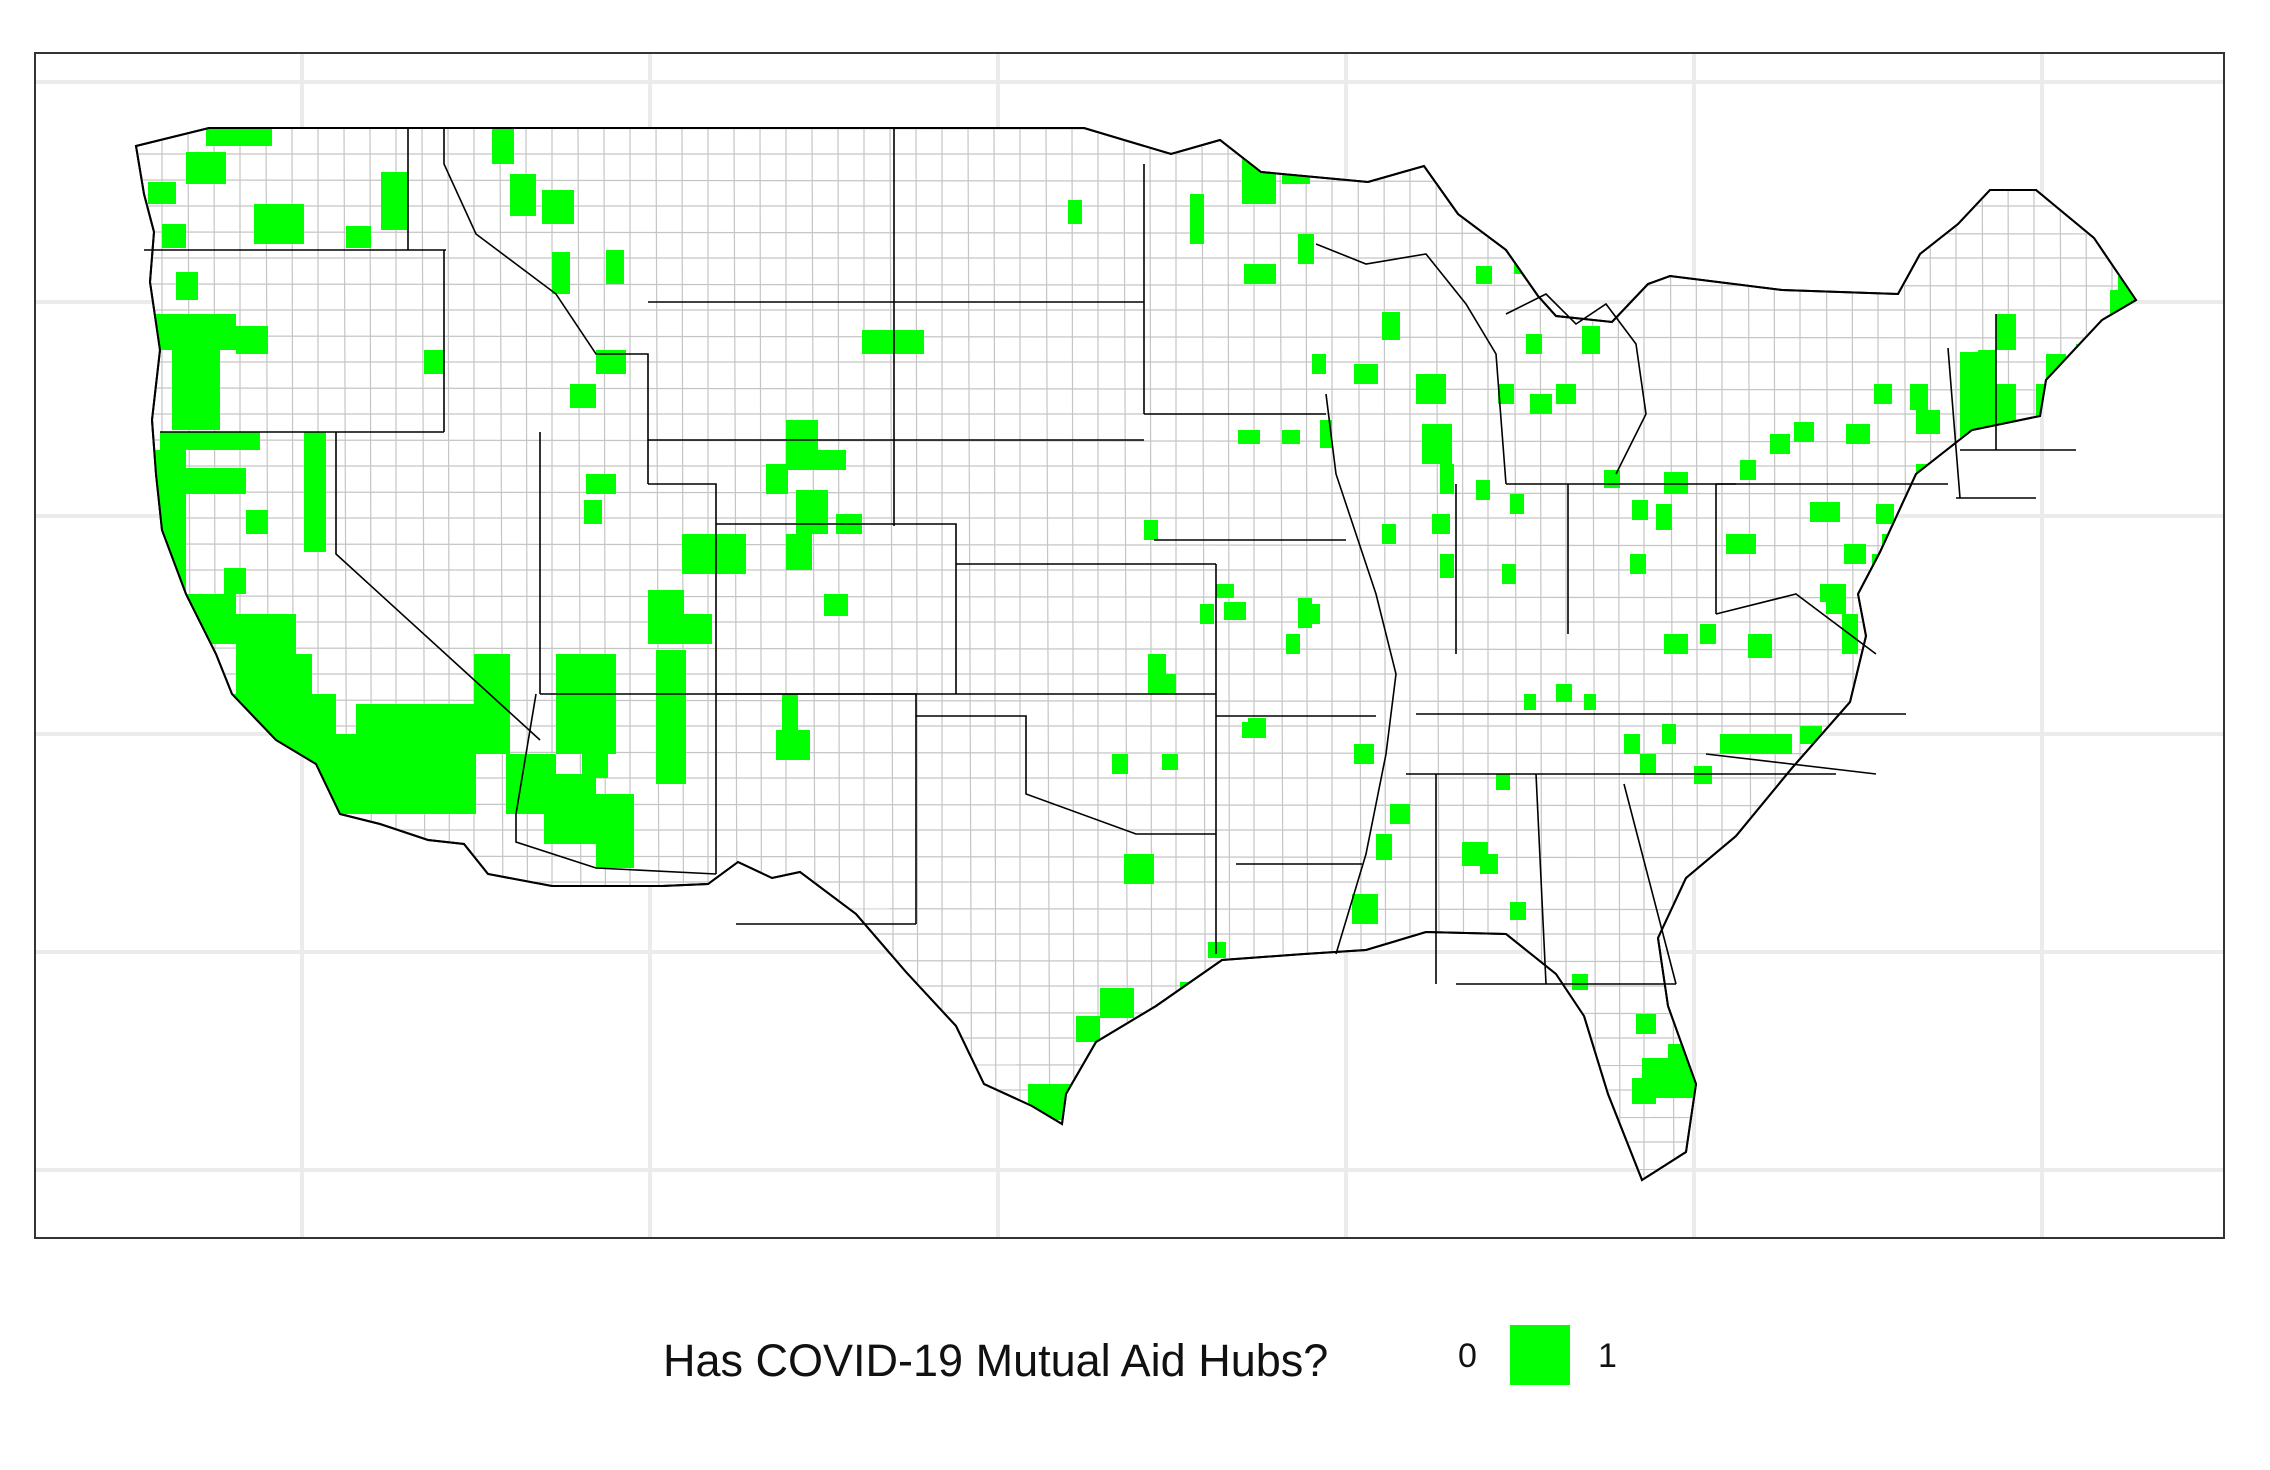 The width and height of the screenshot is (2270, 1470). What do you see at coordinates (1607, 1356) in the screenshot?
I see `legend-label-1: 1` at bounding box center [1607, 1356].